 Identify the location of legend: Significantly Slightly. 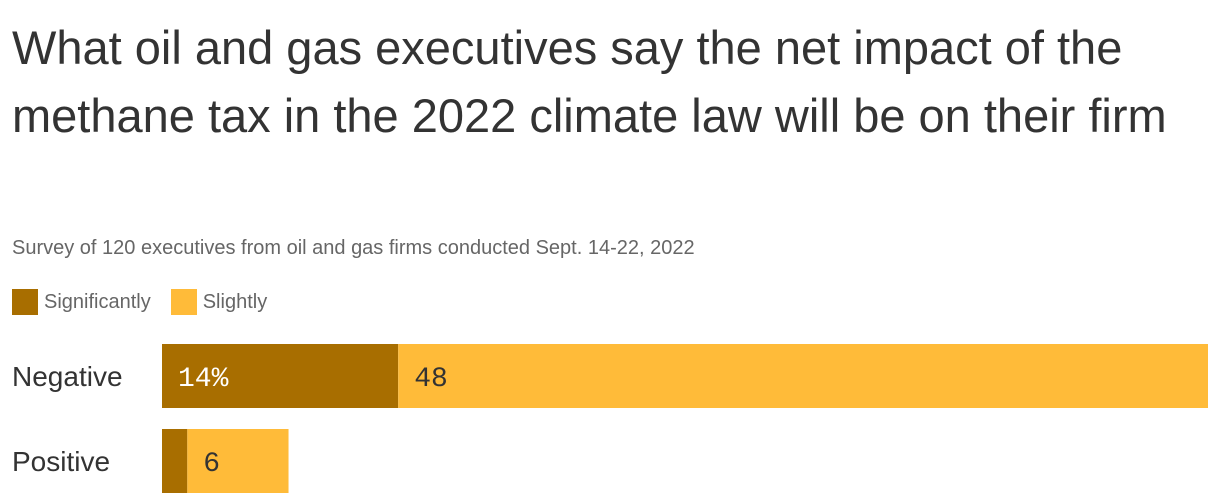
(149, 302).